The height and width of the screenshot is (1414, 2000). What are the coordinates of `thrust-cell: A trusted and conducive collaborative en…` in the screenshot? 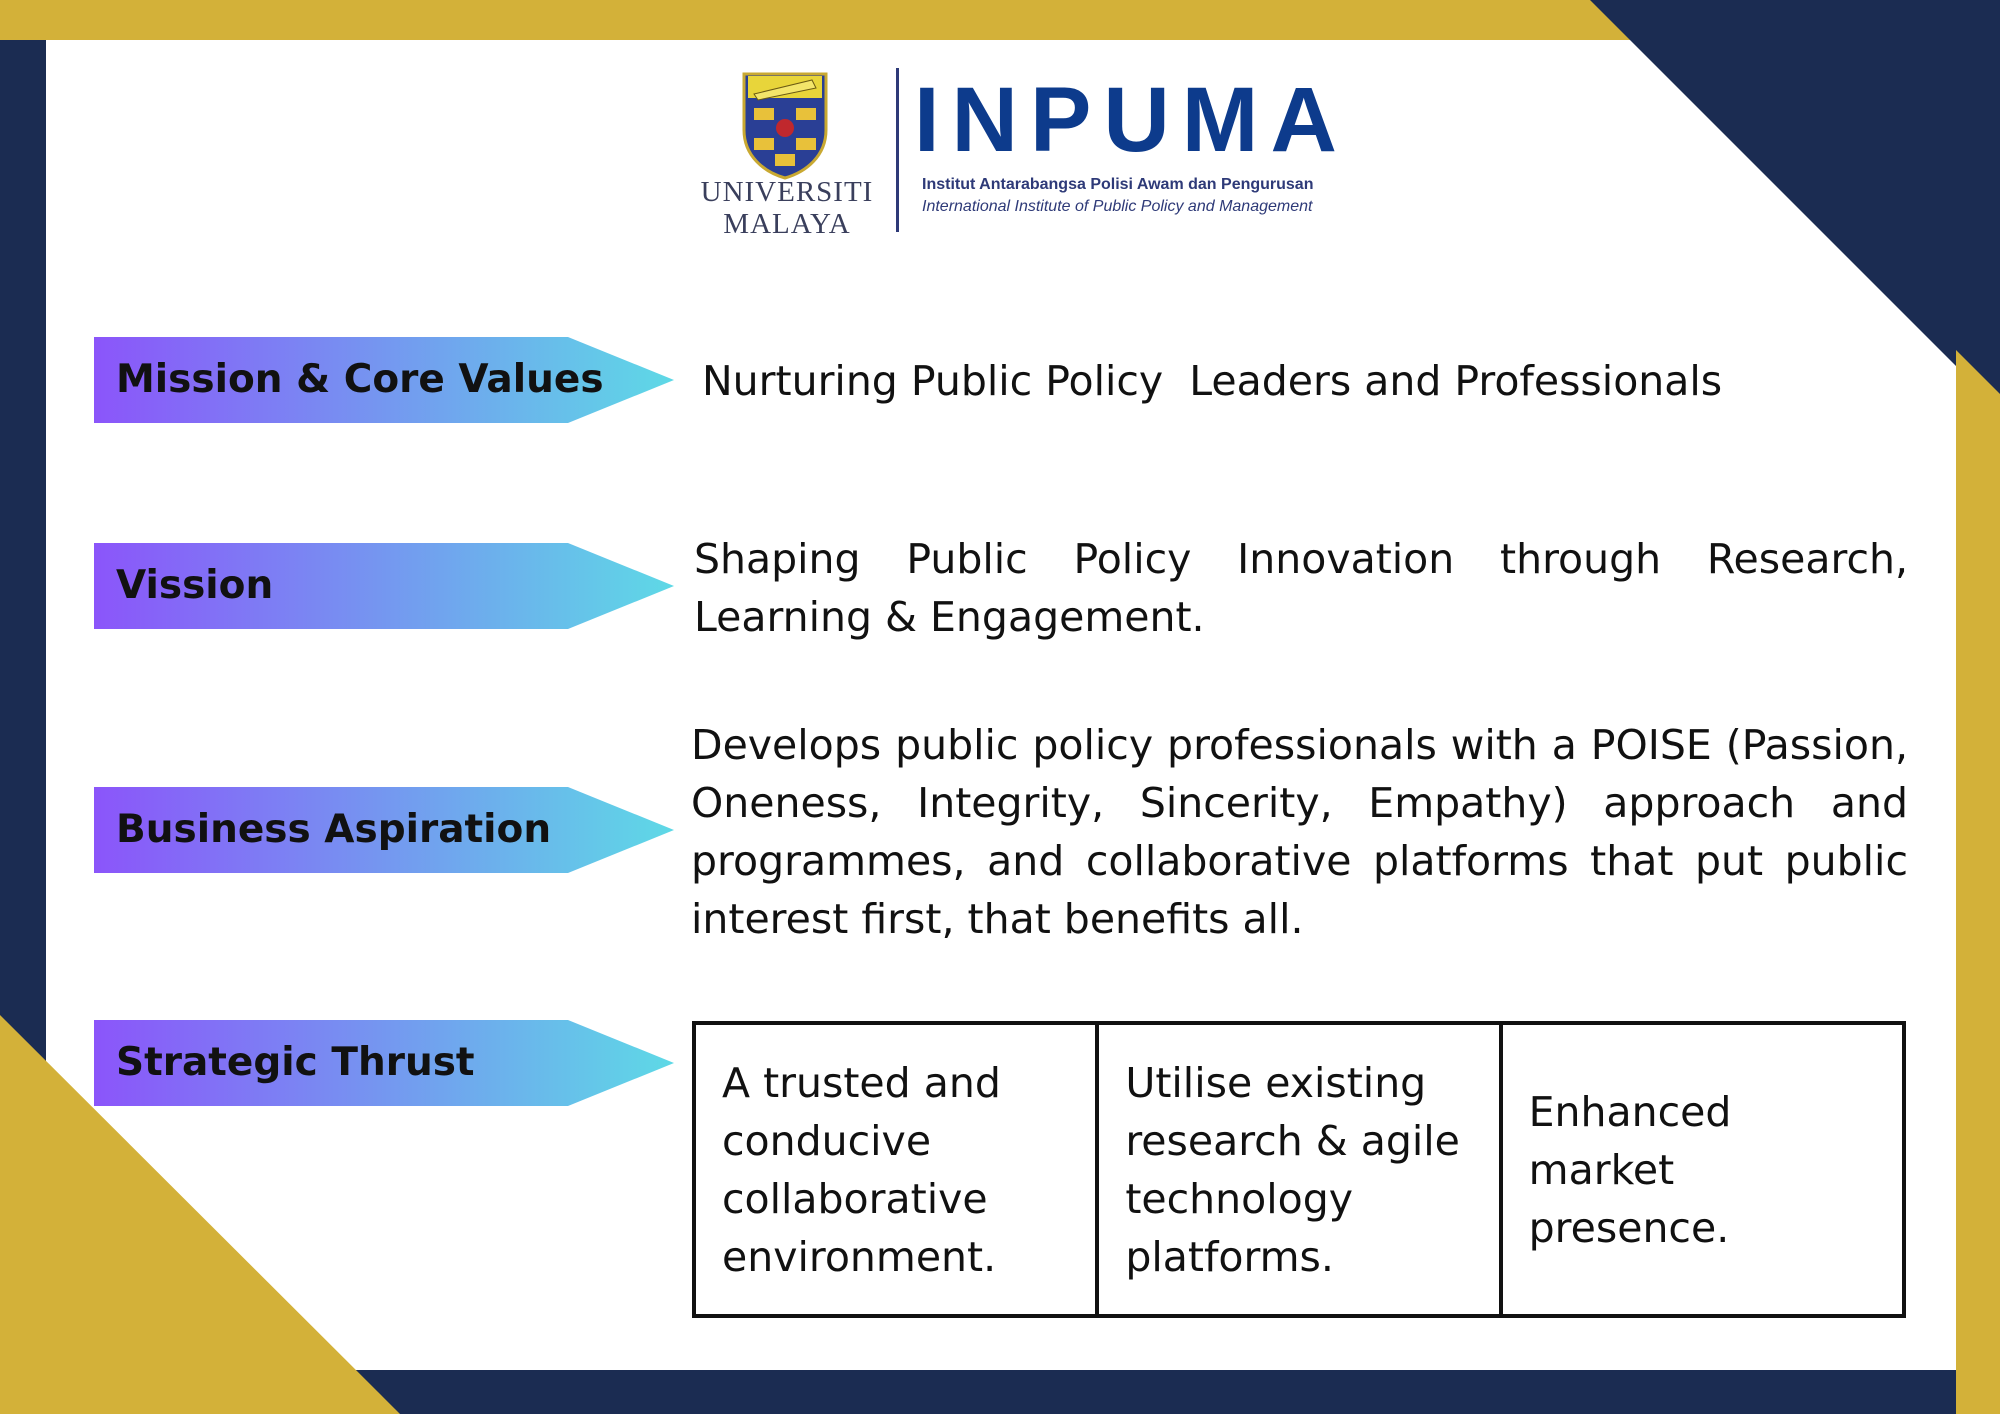 It's located at (898, 1169).